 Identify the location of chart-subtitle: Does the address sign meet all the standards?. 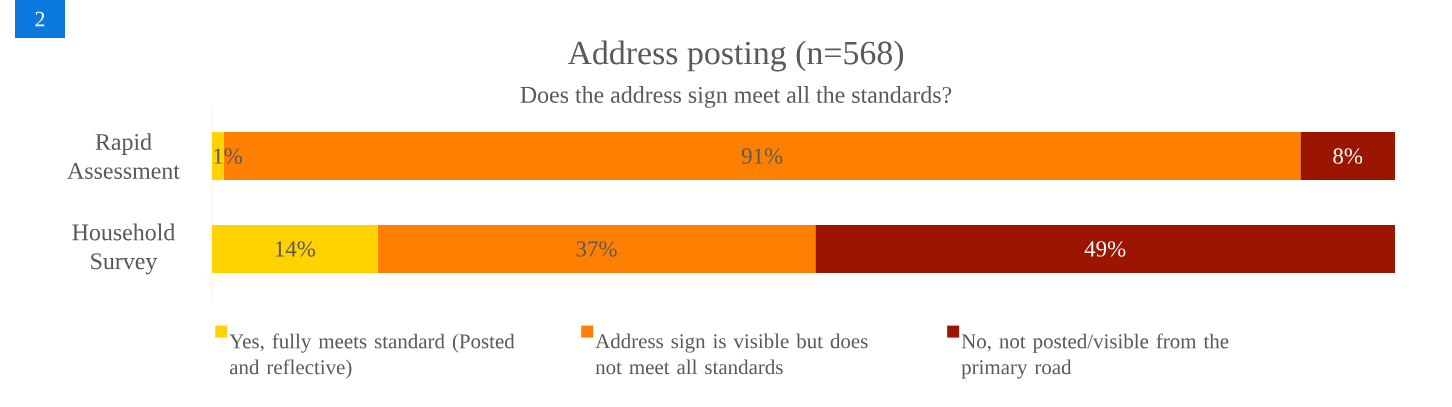
(736, 97).